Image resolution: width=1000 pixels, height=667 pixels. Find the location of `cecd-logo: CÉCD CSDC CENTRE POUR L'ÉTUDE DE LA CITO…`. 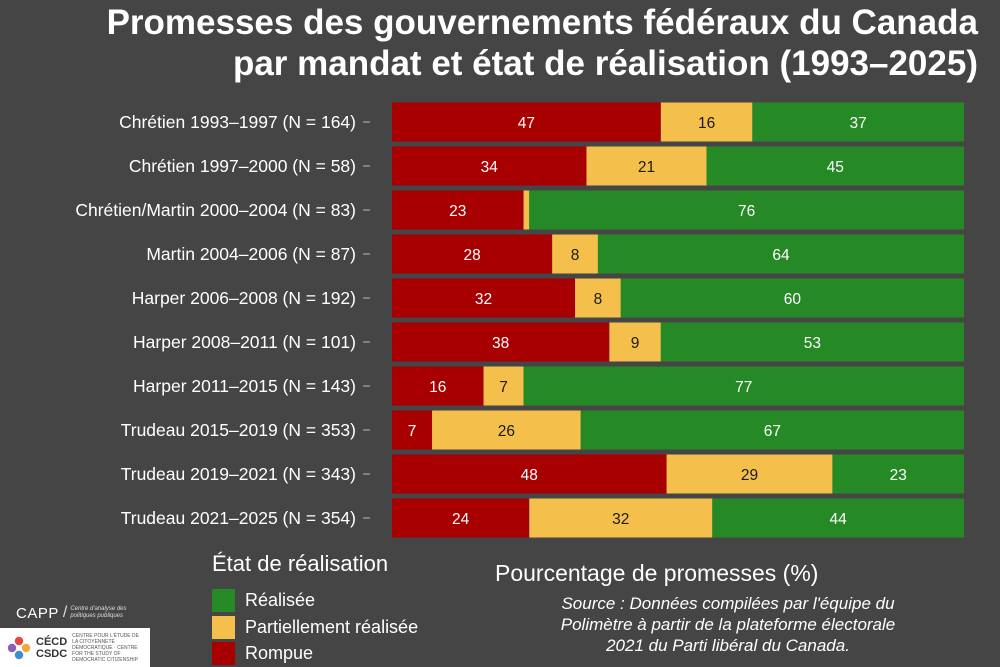

cecd-logo: CÉCD CSDC CENTRE POUR L'ÉTUDE DE LA CITO… is located at coordinates (75, 647).